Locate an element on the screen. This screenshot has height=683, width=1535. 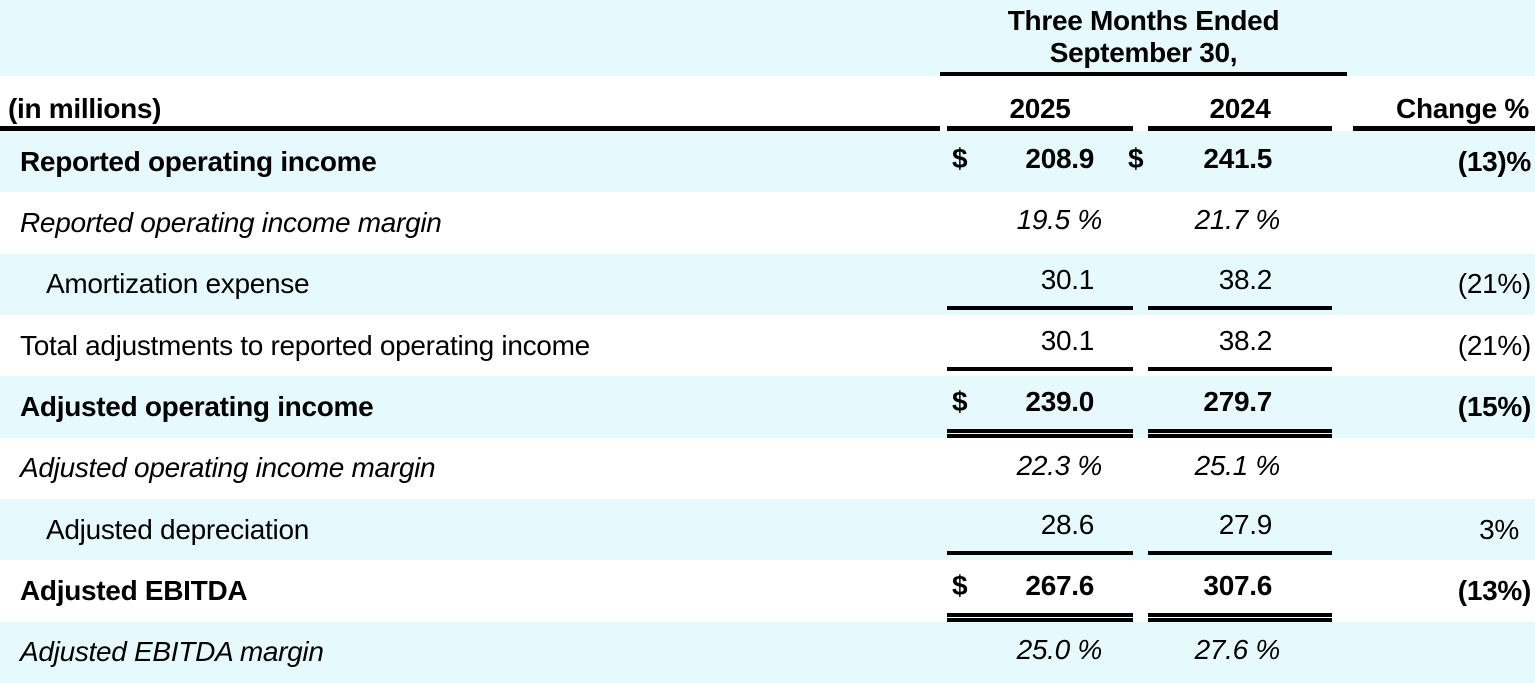
column-header-row: (in millions) 2025 2024 Change % is located at coordinates (767, 103).